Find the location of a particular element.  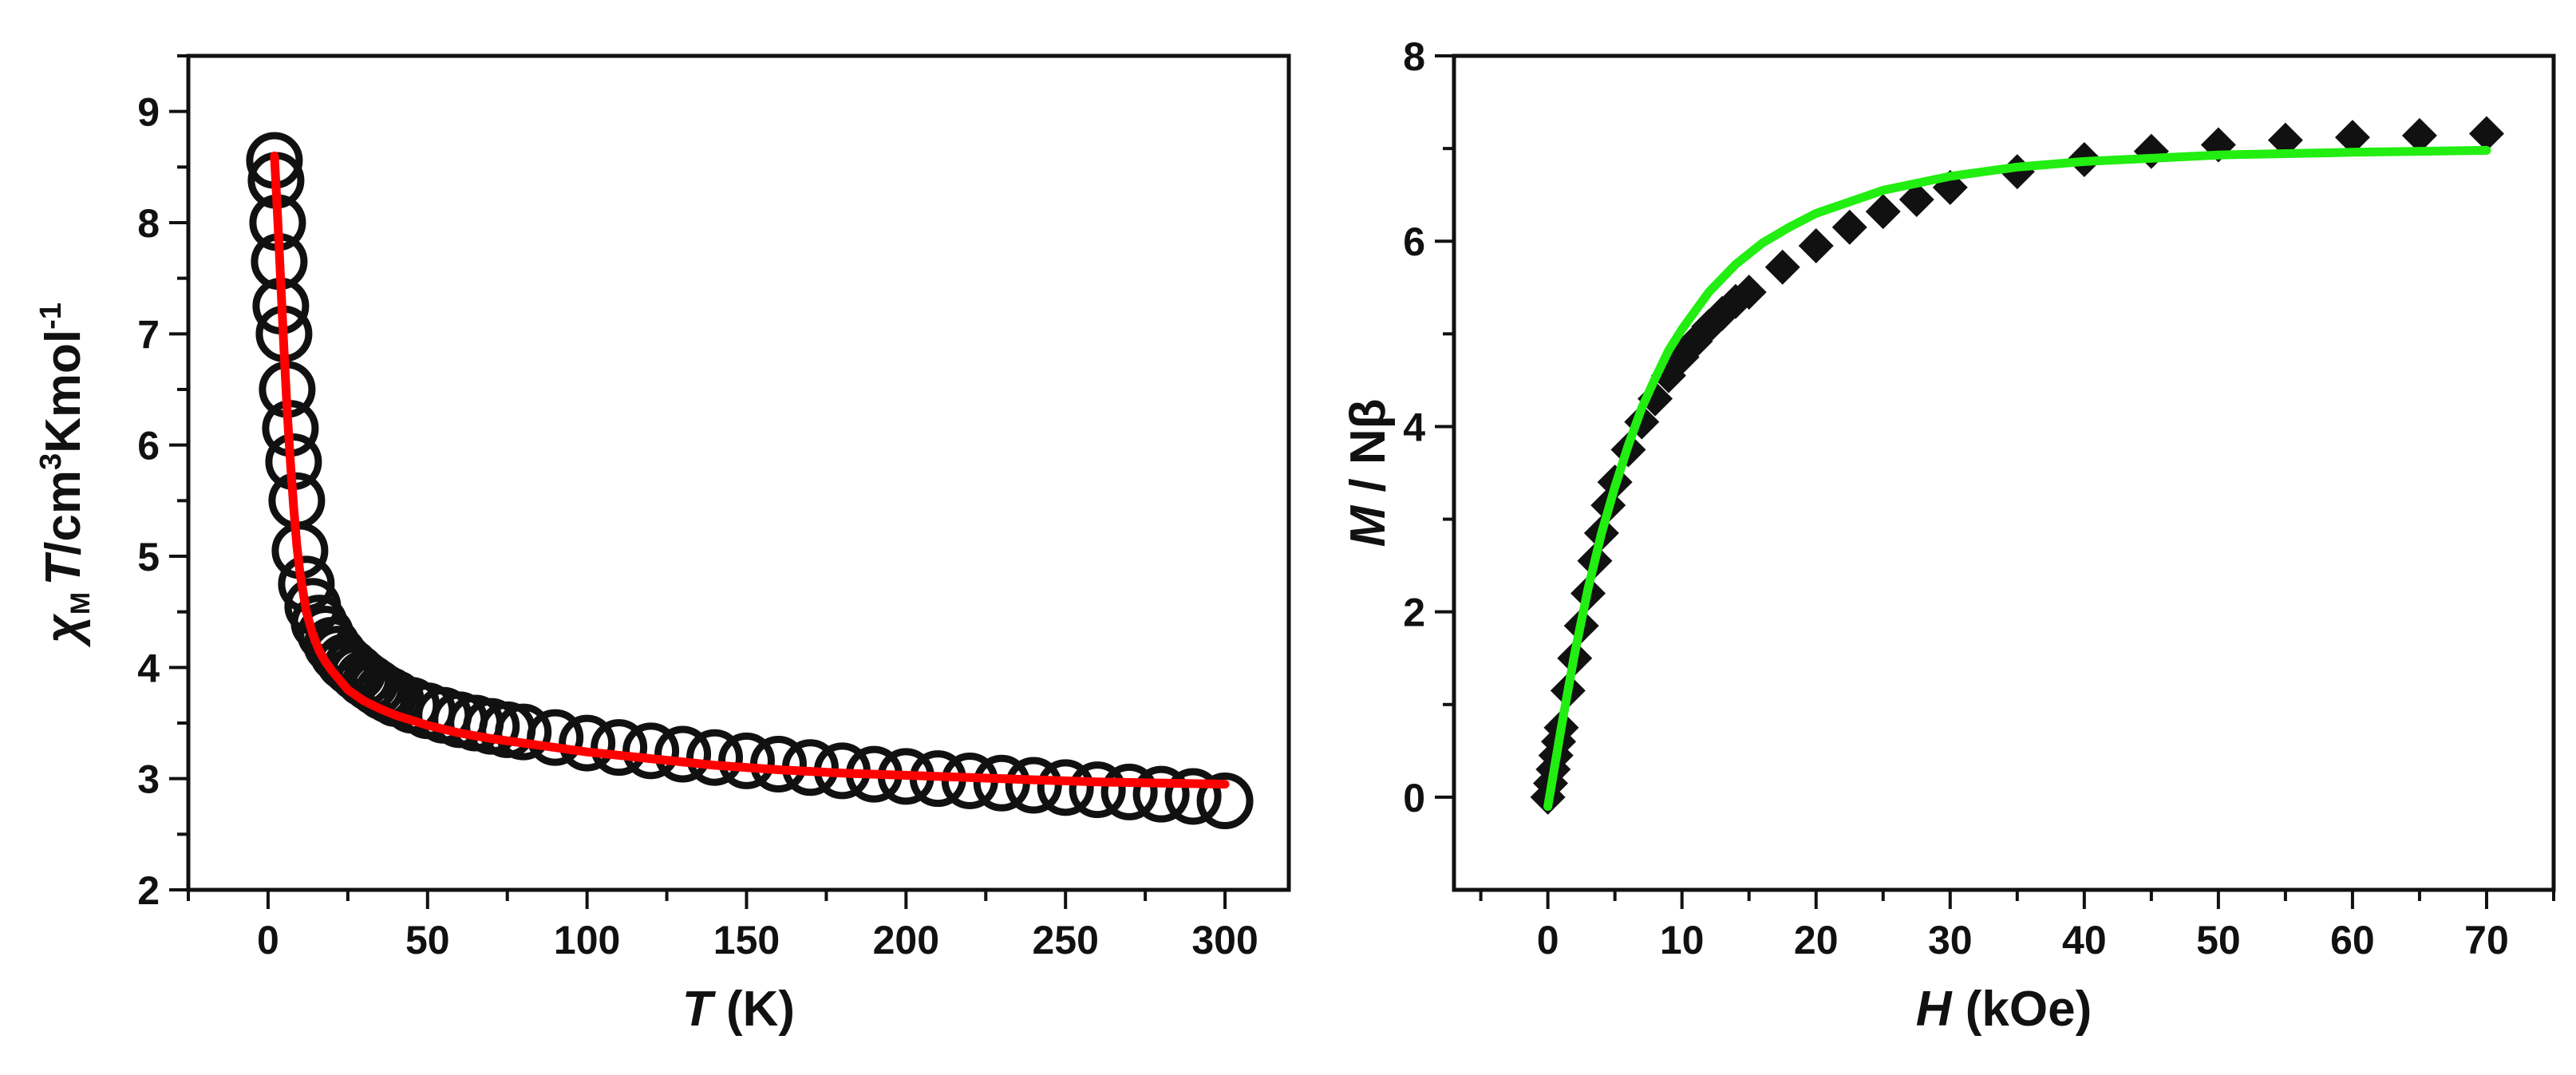

magnetization-x-tick-label: 70 is located at coordinates (2486, 940).